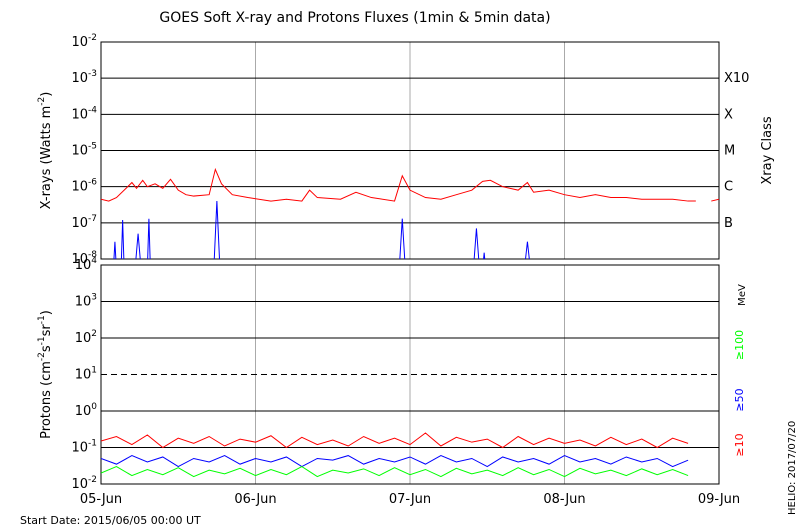  I want to click on legend-label: ≥100, so click(739, 345).